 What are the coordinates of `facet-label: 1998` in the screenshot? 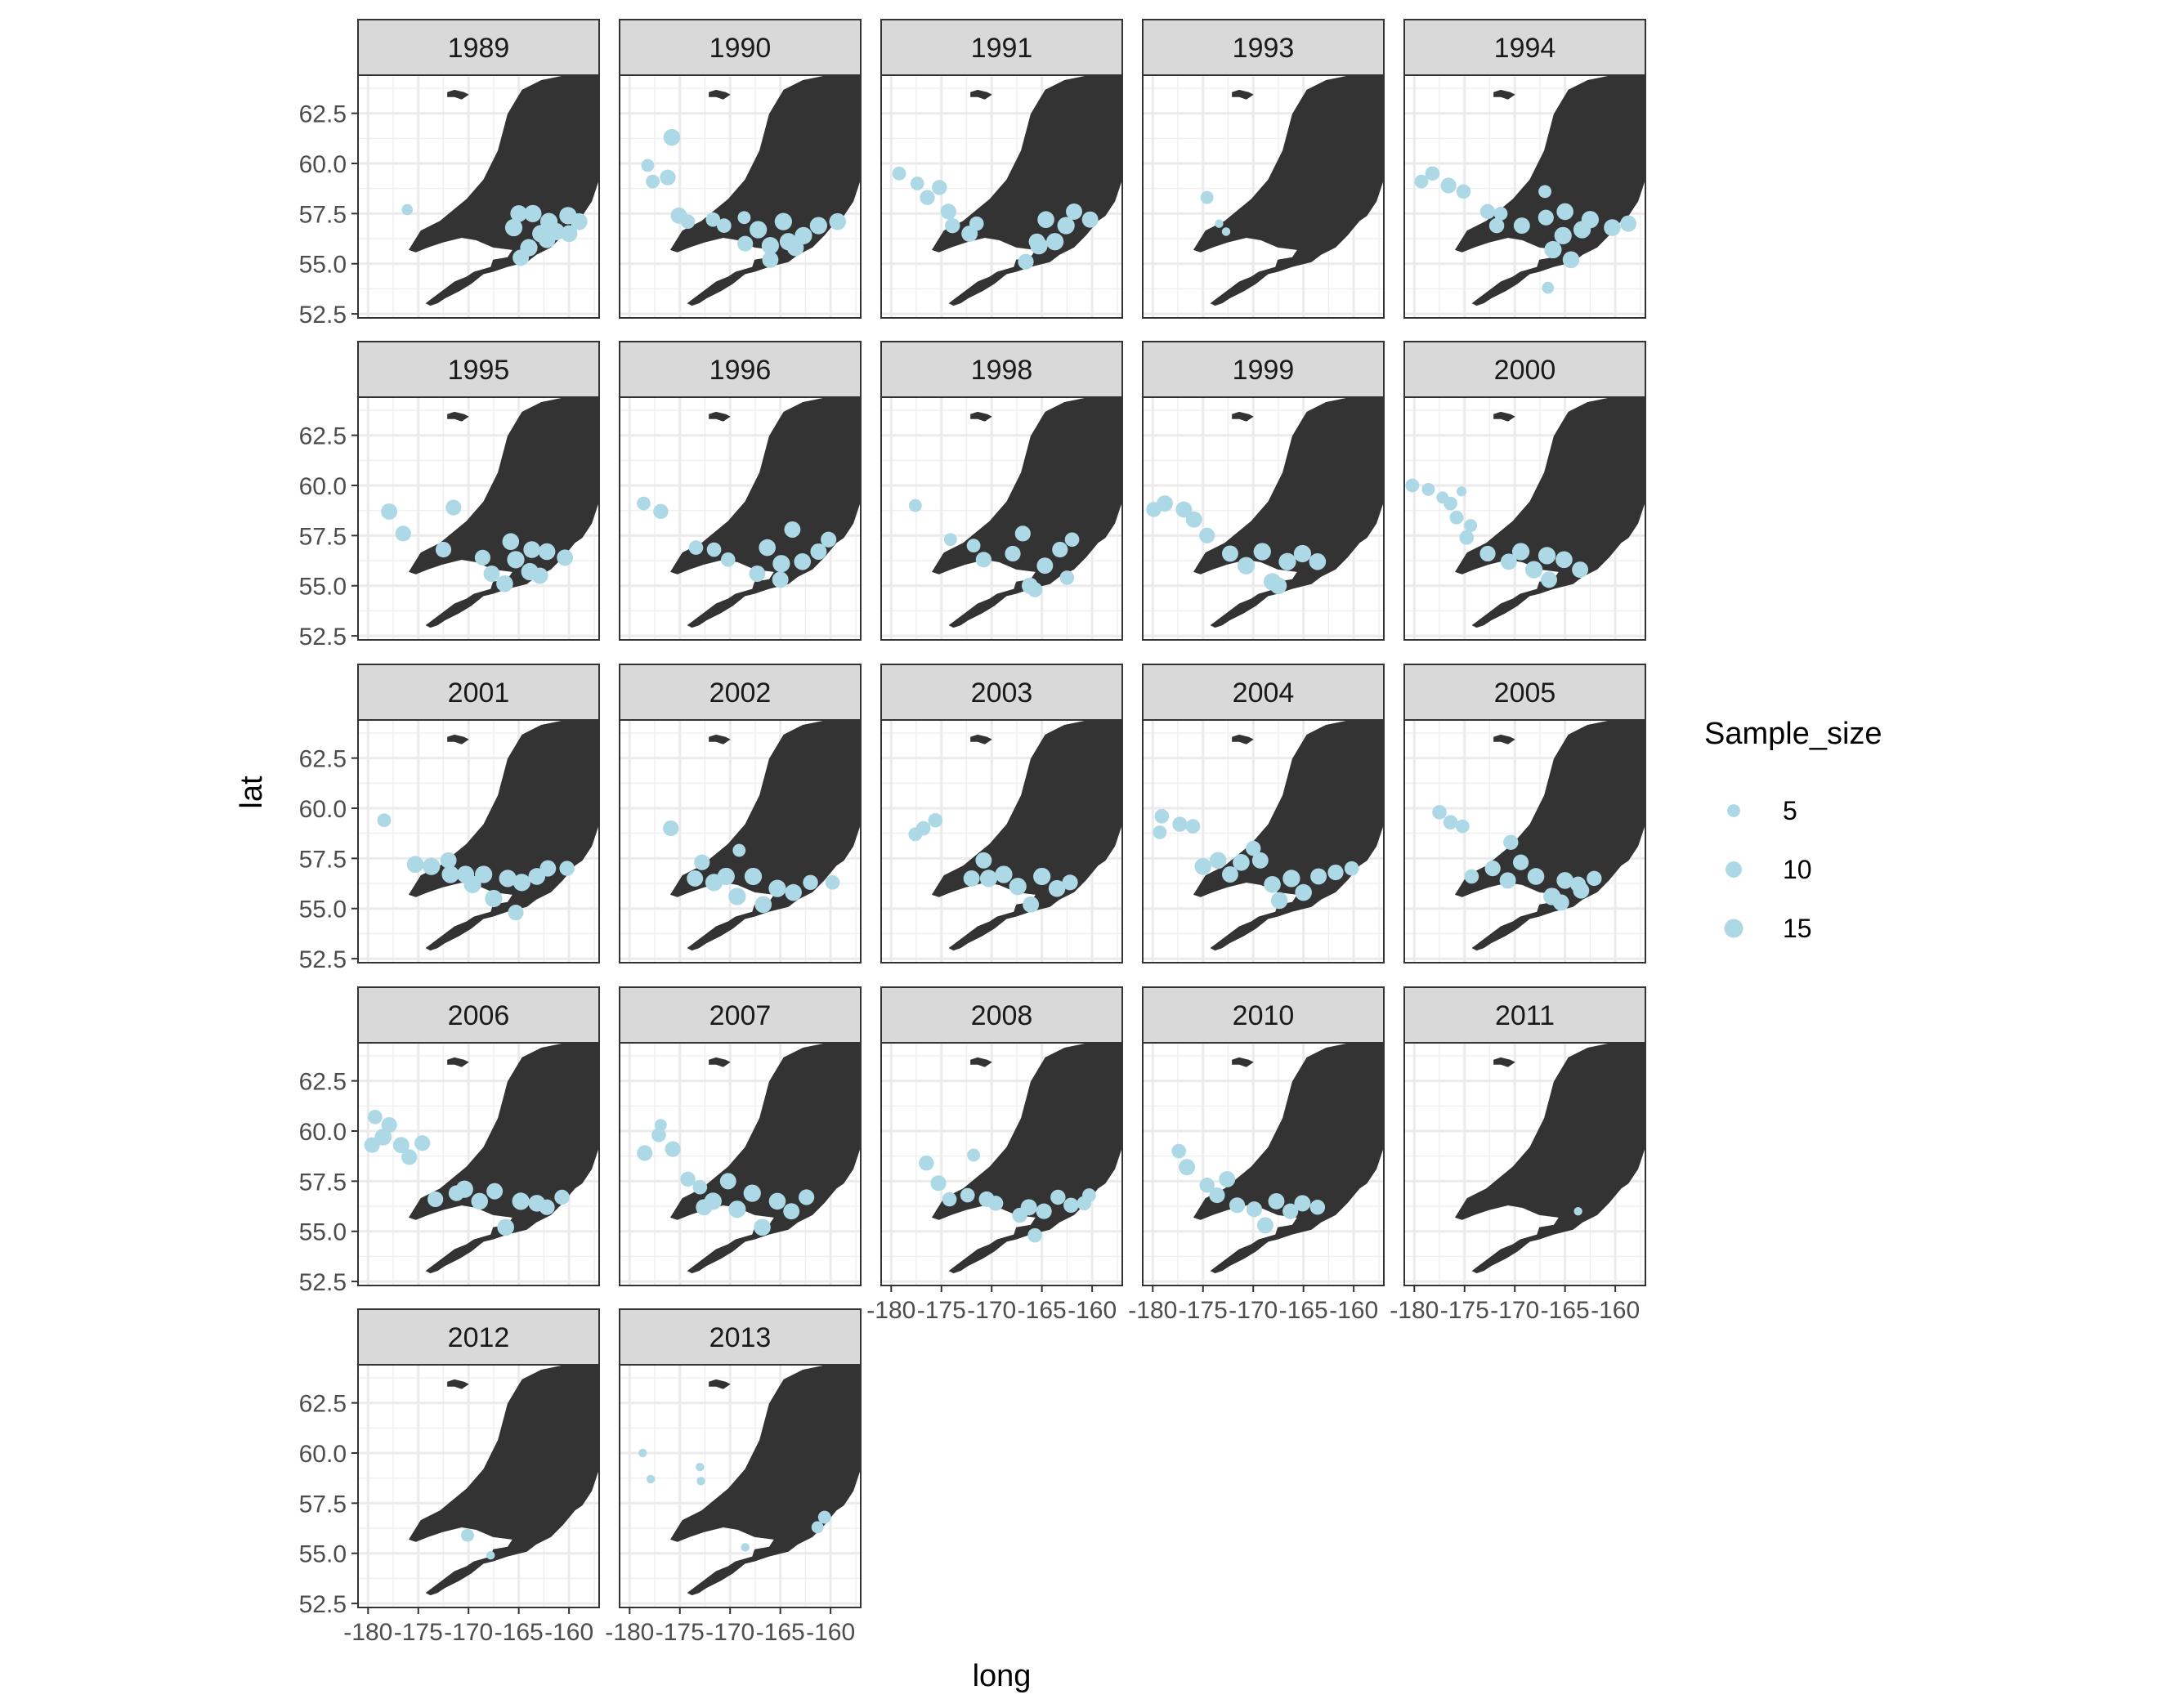 It's located at (1002, 370).